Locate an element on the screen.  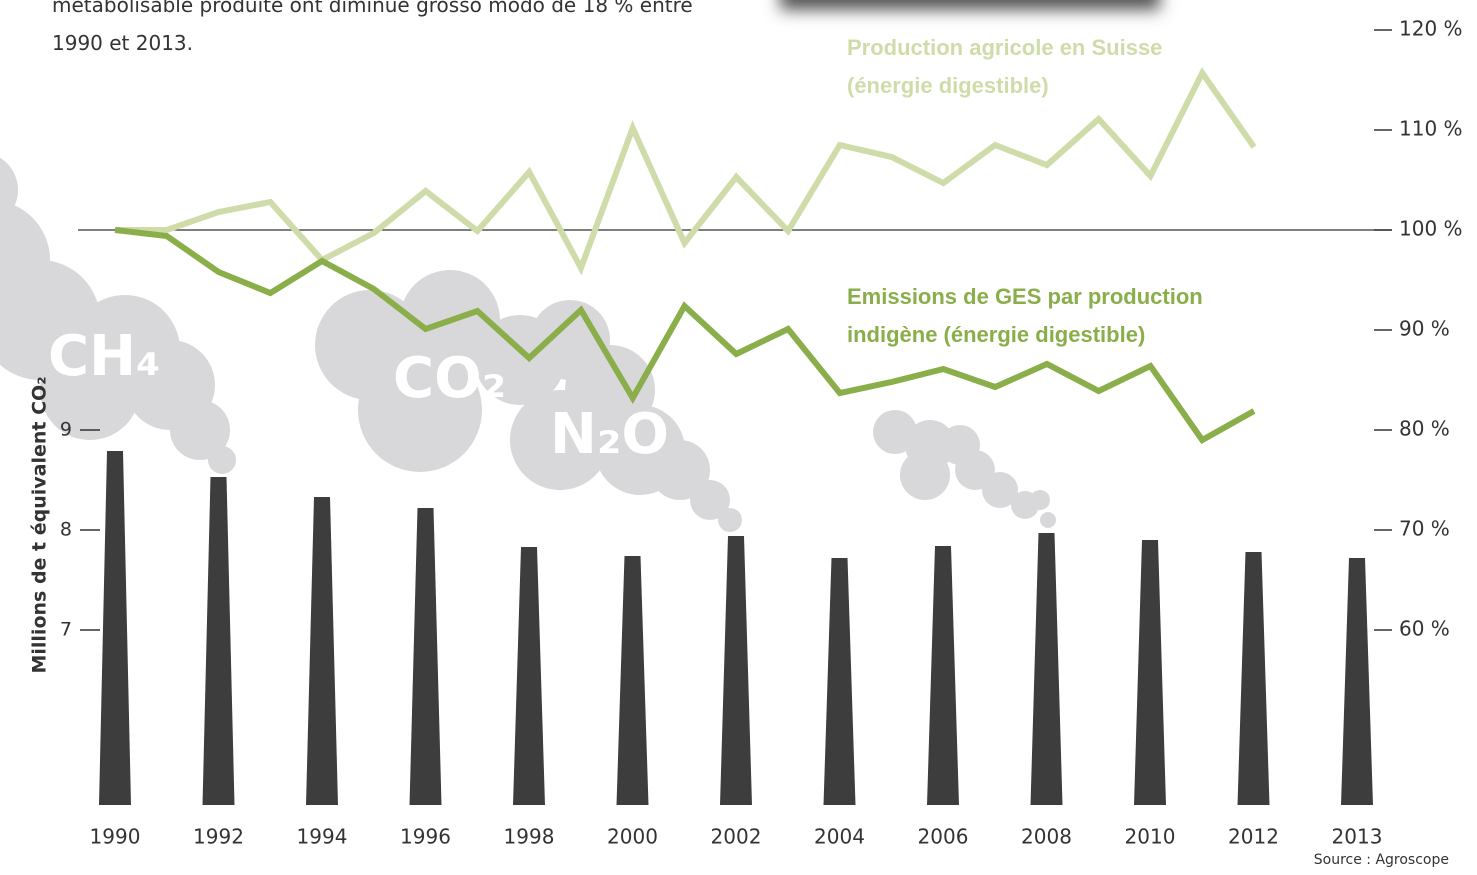
x-tick-label: 2008 is located at coordinates (1046, 837).